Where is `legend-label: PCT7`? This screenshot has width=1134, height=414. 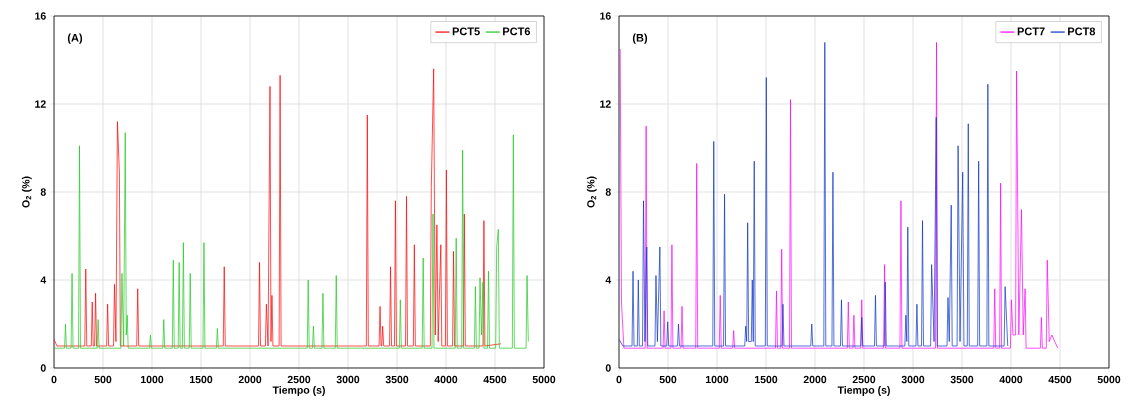 legend-label: PCT7 is located at coordinates (1031, 31).